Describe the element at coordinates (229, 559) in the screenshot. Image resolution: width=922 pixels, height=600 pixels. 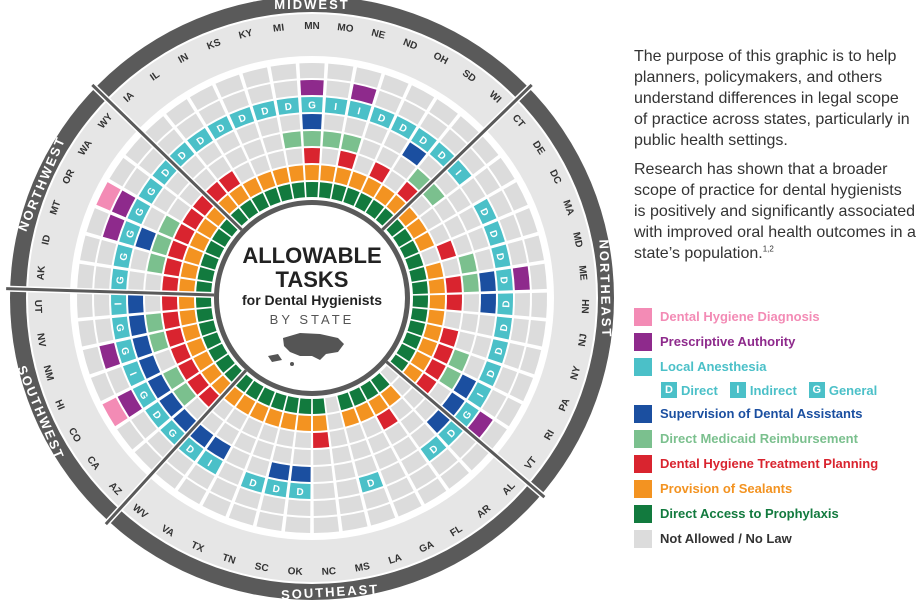
I see `state-label-tn: TN` at that location.